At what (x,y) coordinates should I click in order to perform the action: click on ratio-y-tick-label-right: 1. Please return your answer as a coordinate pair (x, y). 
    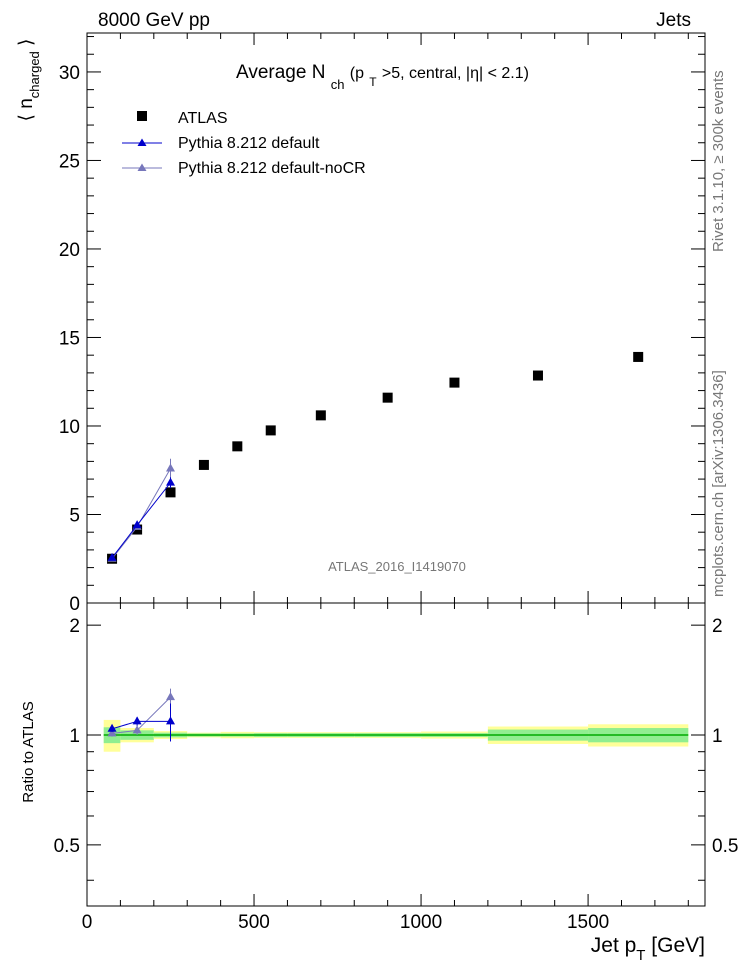
    Looking at the image, I should click on (717, 736).